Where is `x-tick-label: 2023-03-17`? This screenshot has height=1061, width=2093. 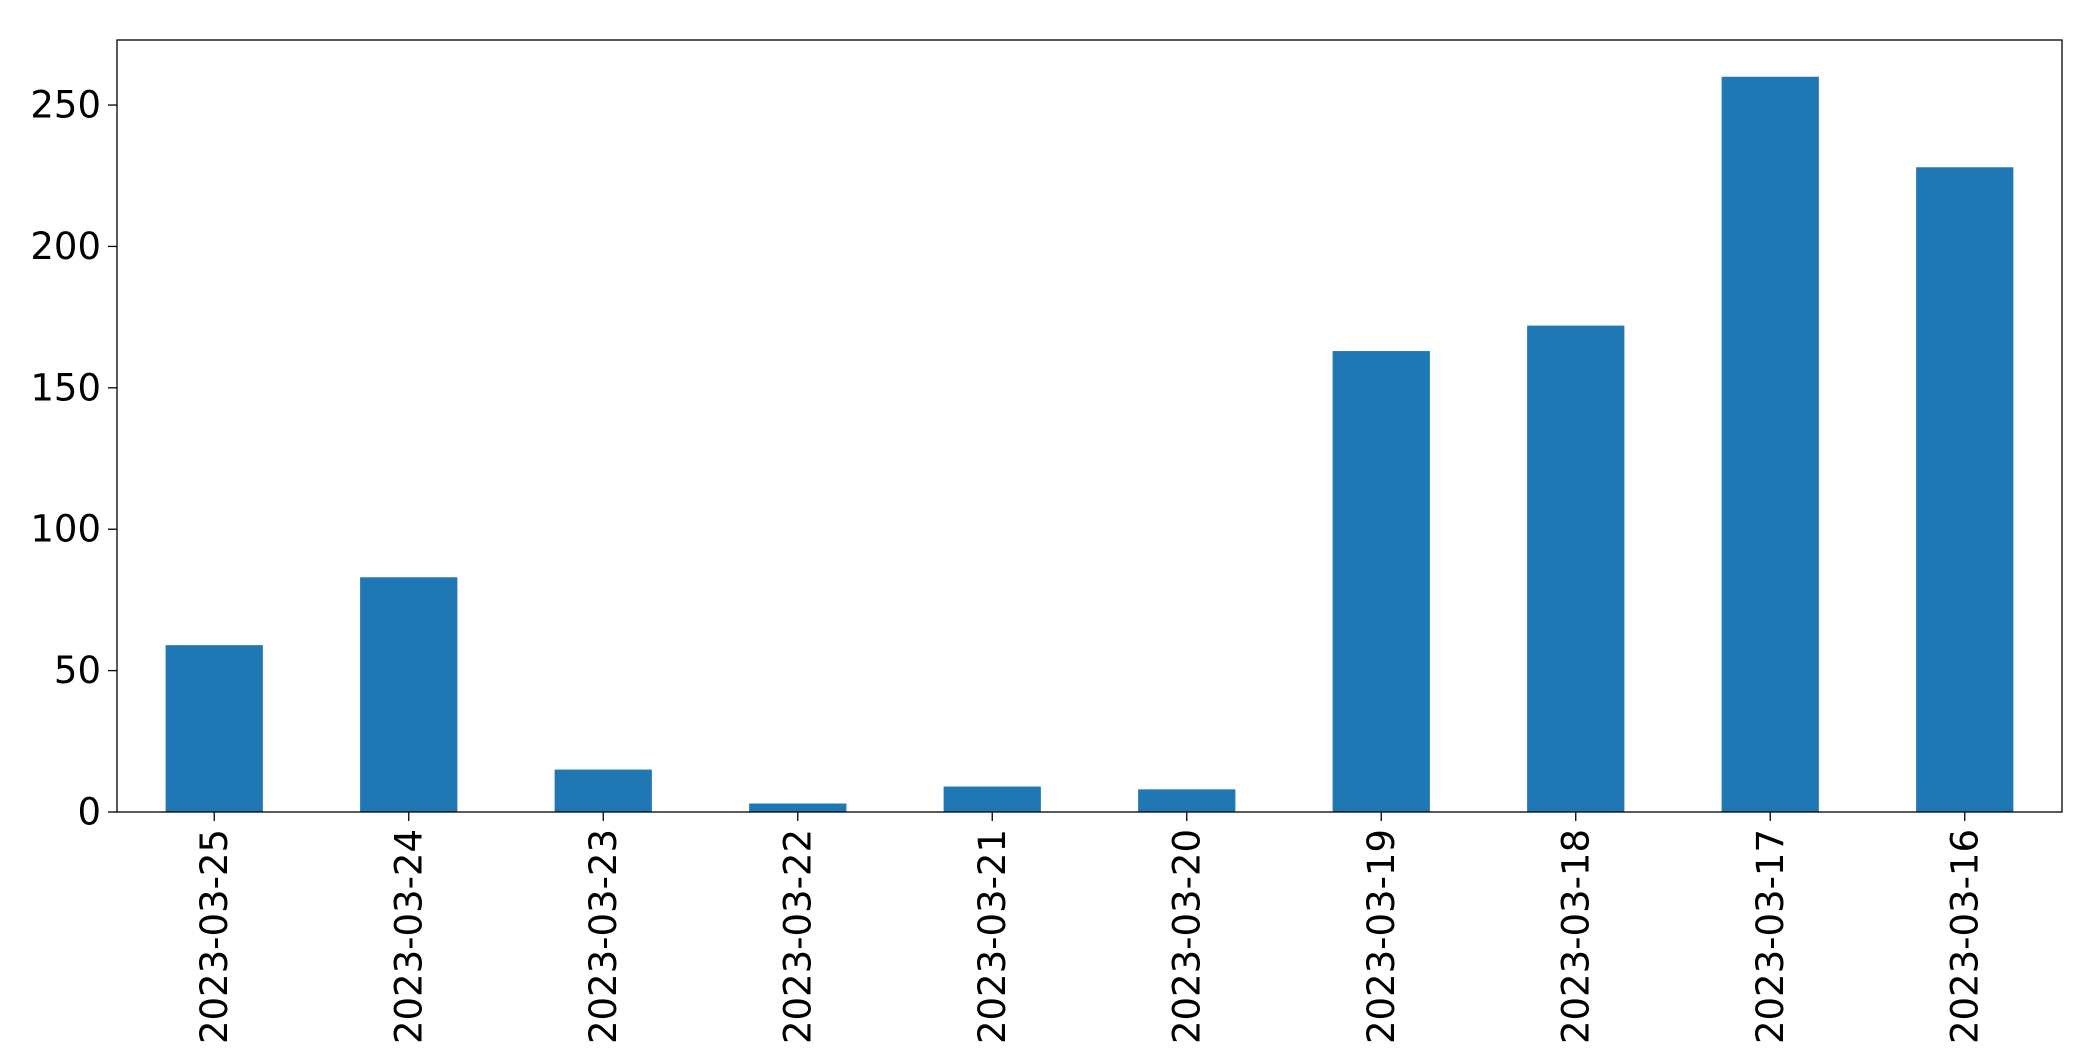
x-tick-label: 2023-03-17 is located at coordinates (1770, 936).